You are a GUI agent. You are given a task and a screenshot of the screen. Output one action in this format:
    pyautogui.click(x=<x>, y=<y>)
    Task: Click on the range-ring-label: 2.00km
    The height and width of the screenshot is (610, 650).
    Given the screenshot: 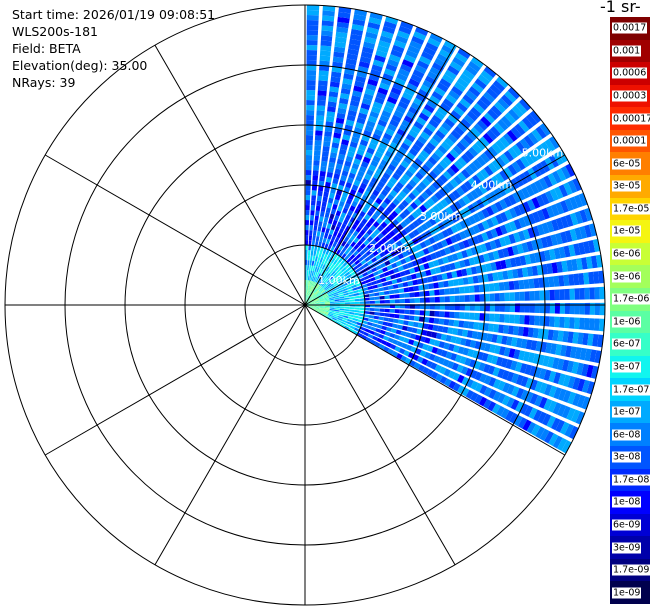 What is the action you would take?
    pyautogui.click(x=390, y=248)
    